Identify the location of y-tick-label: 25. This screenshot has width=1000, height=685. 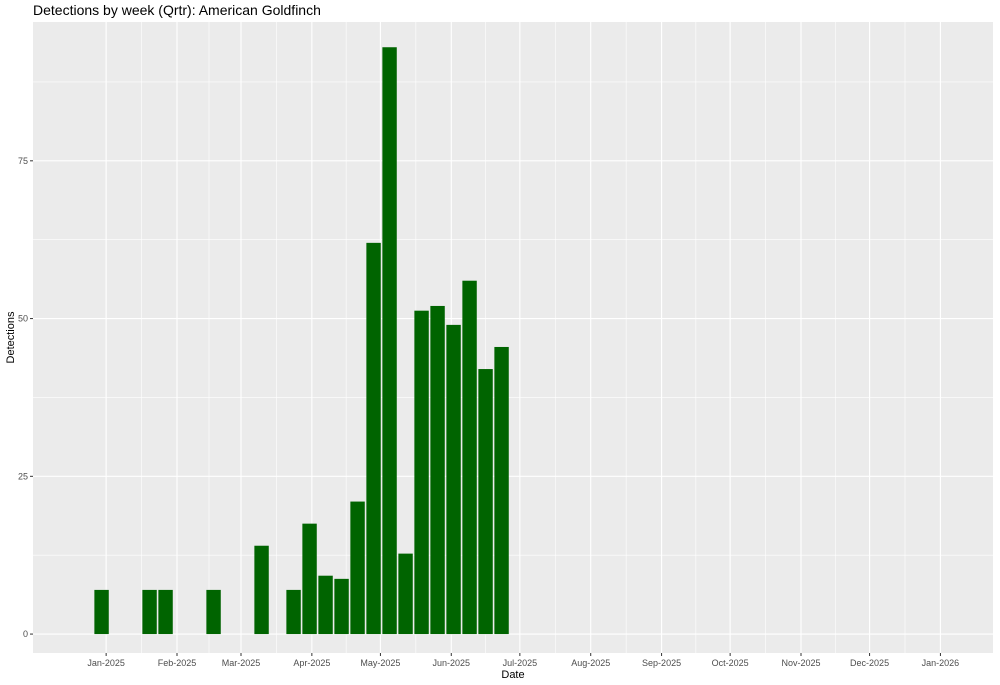
(23, 476).